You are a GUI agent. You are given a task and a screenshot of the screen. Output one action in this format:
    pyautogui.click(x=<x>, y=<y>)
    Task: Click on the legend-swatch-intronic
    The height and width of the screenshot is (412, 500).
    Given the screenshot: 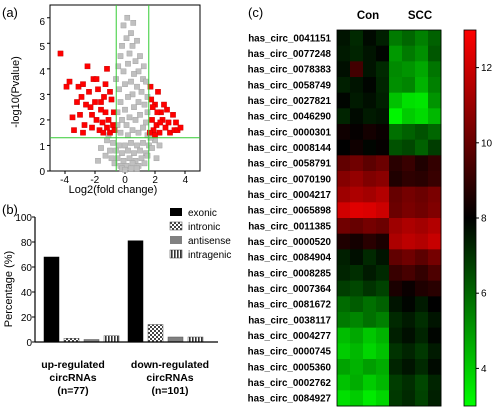 What is the action you would take?
    pyautogui.click(x=176, y=226)
    